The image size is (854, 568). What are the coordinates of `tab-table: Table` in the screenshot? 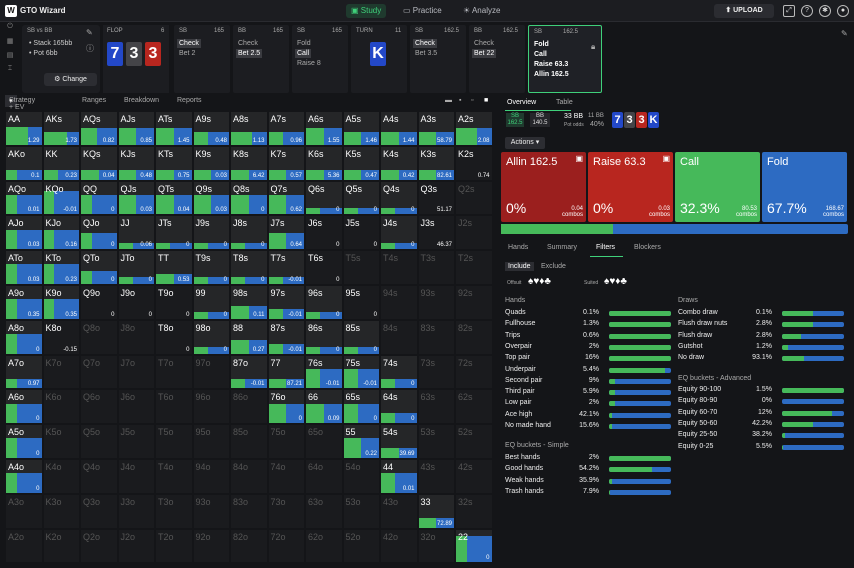 It's located at (564, 102).